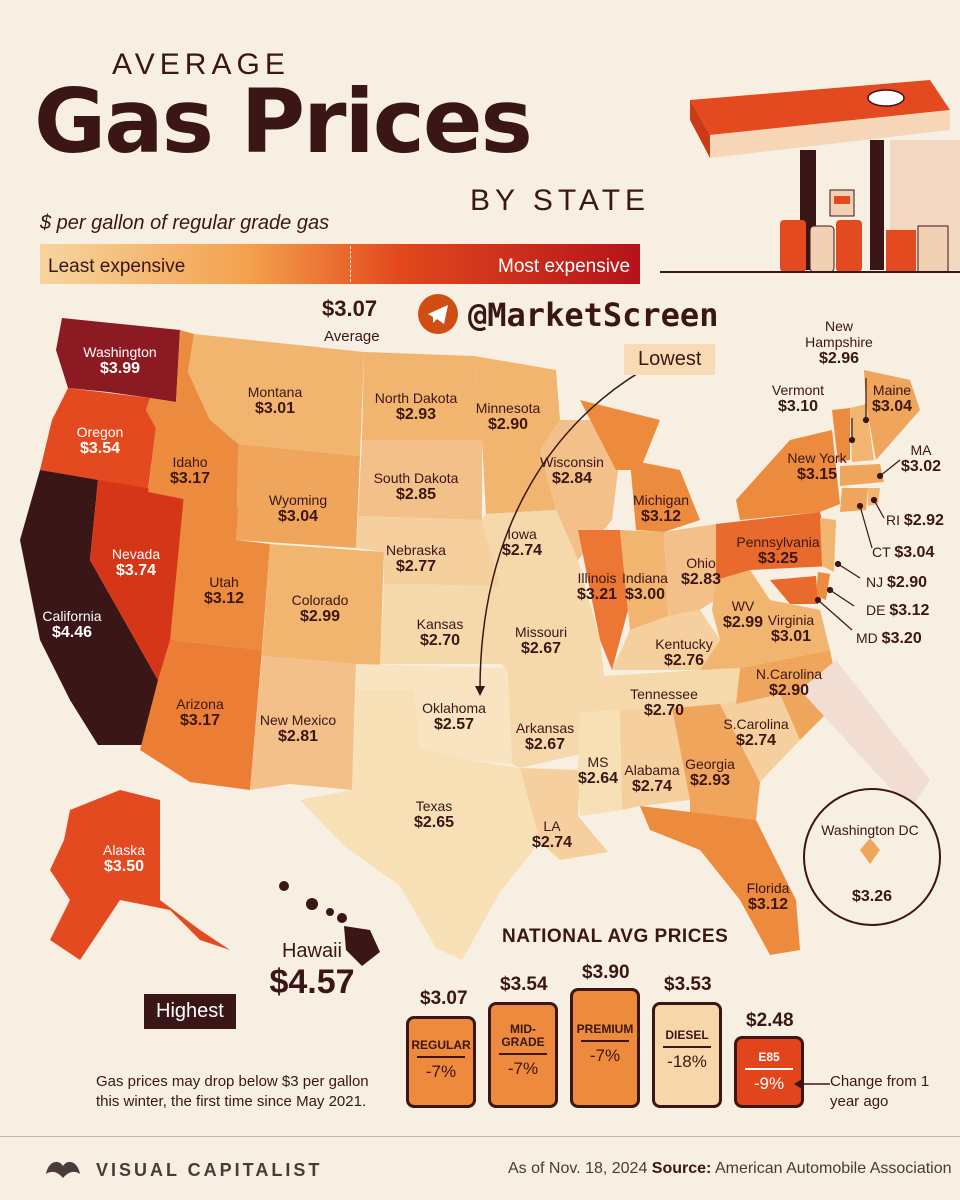 The width and height of the screenshot is (960, 1200). I want to click on state-dc, so click(870, 851).